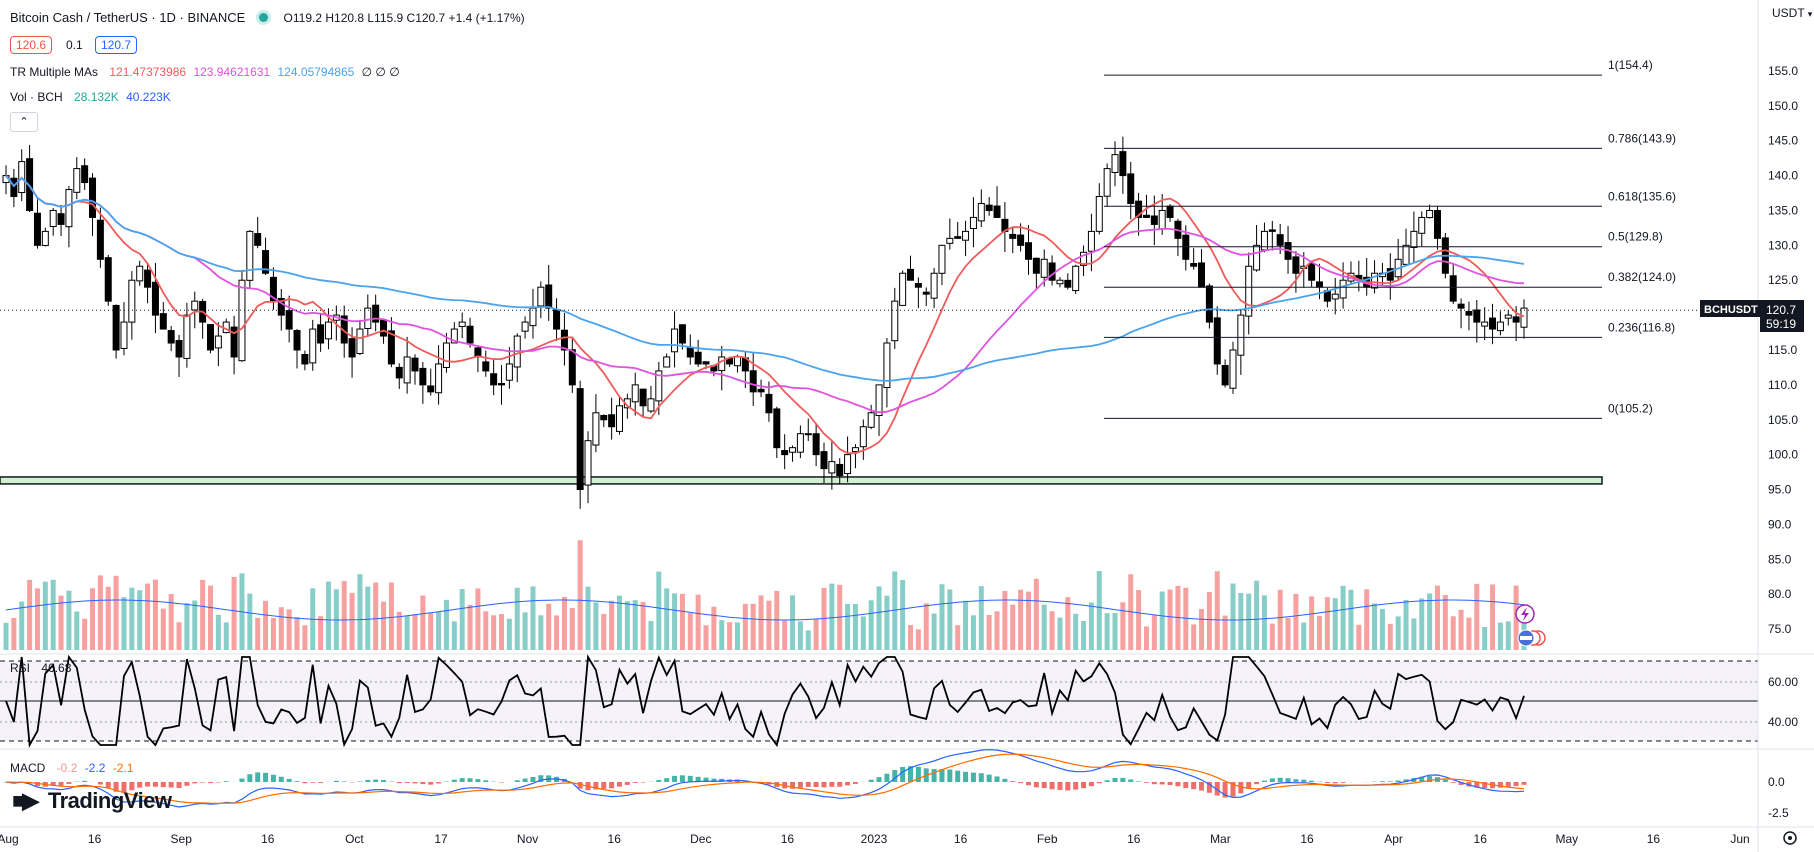 This screenshot has width=1814, height=852. Describe the element at coordinates (263, 17) in the screenshot. I see `market-status-icon` at that location.